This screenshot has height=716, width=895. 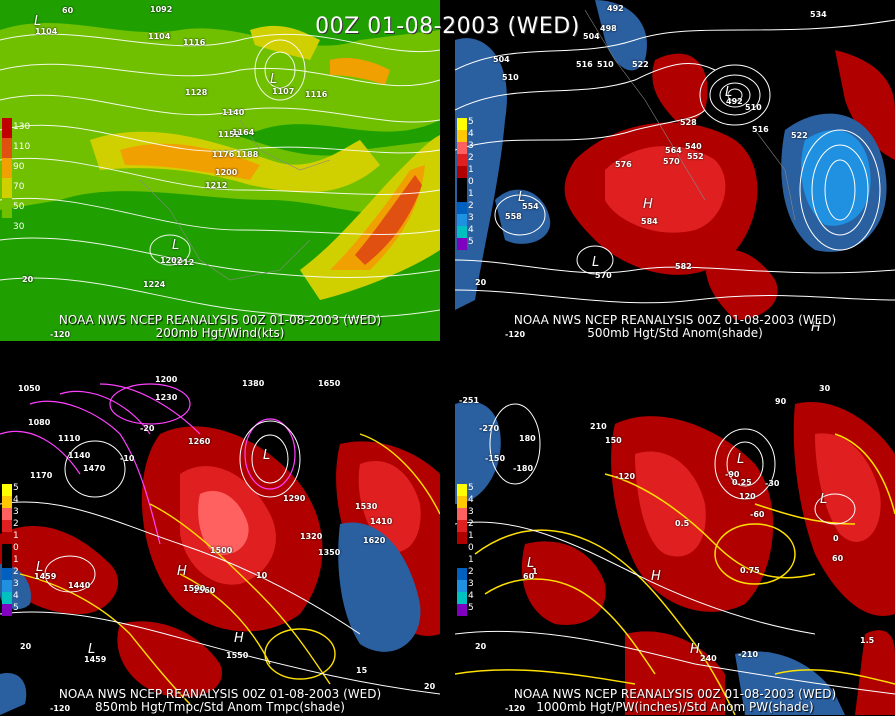 I want to click on latitude-label: 60, so click(x=68, y=10).